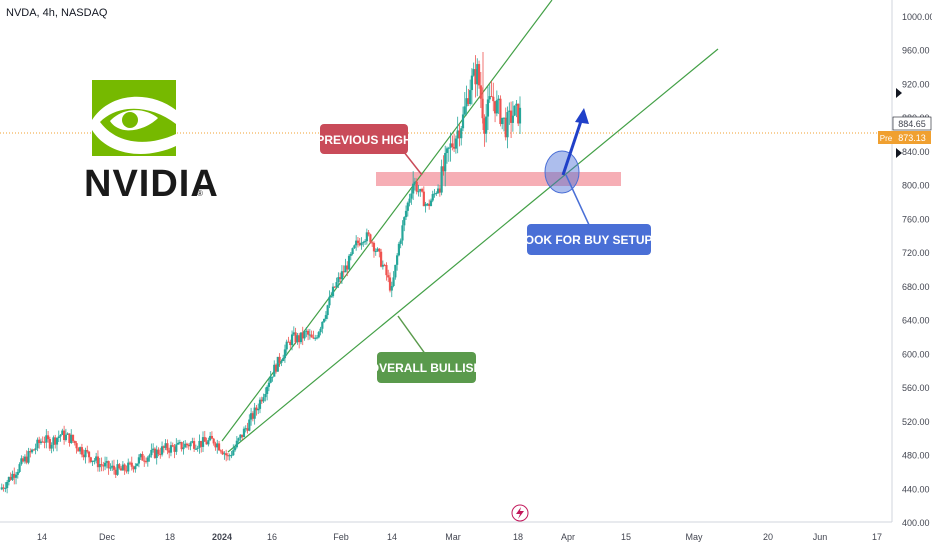 Image resolution: width=932 pixels, height=555 pixels. I want to click on price-tick-label: 840.00, so click(916, 152).